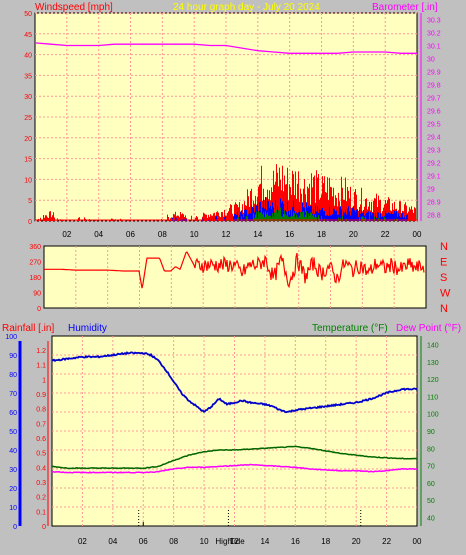 The height and width of the screenshot is (555, 466). What do you see at coordinates (289, 234) in the screenshot?
I see `wind-x-tick-label: 16` at bounding box center [289, 234].